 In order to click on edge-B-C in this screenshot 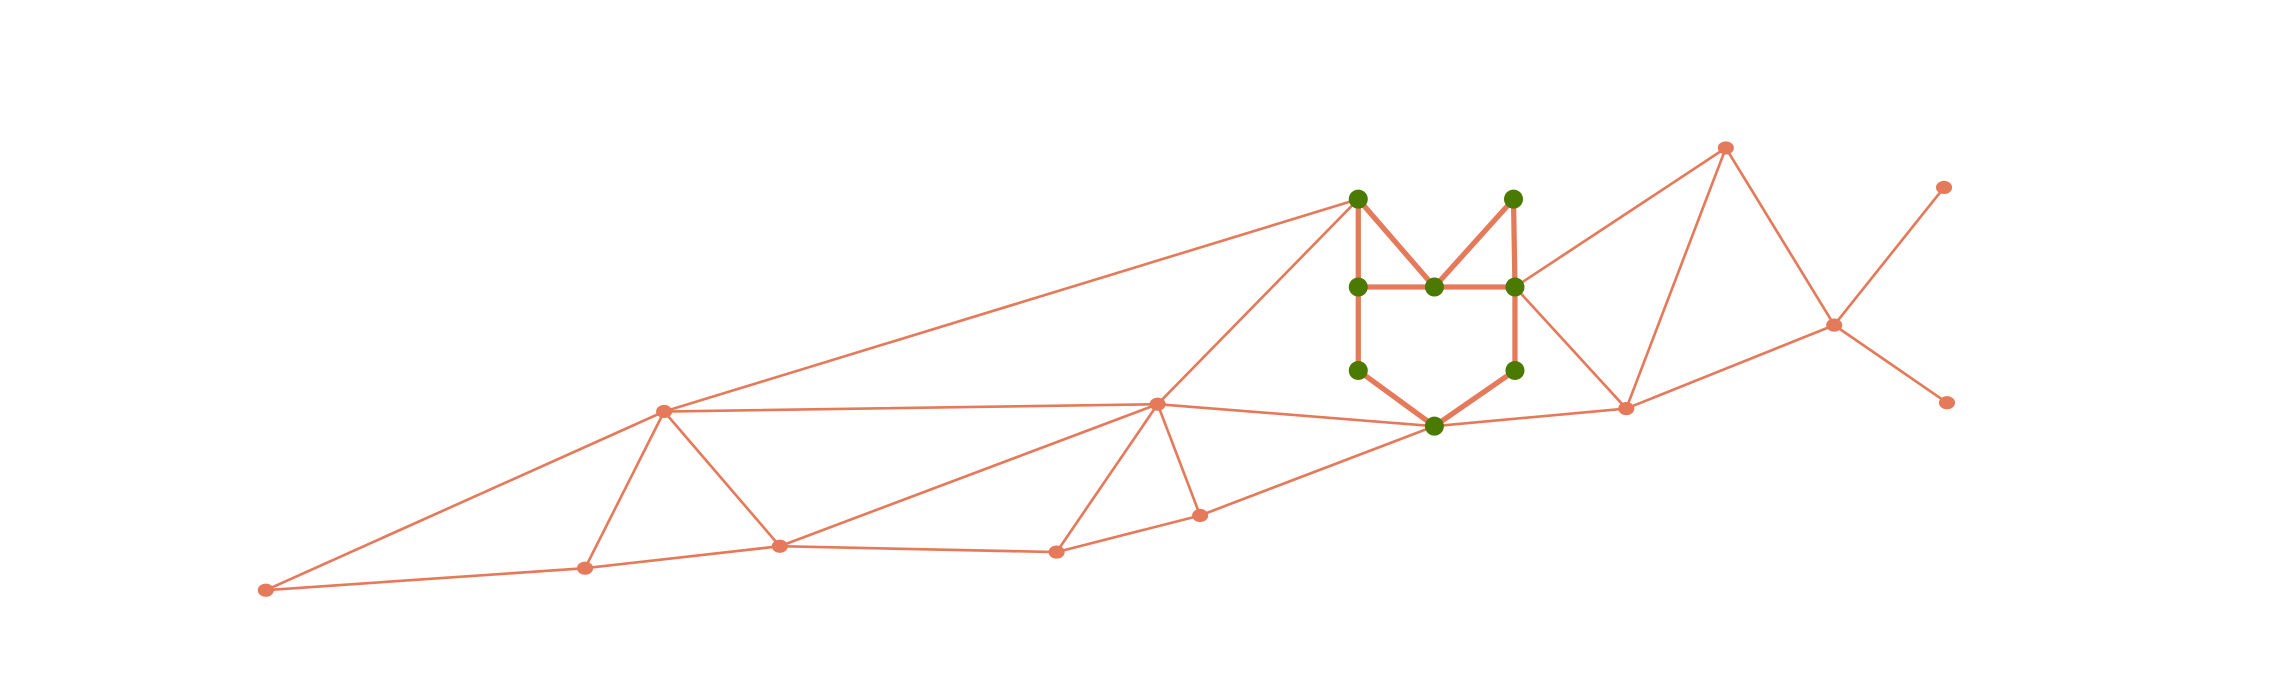, I will do `click(624, 490)`.